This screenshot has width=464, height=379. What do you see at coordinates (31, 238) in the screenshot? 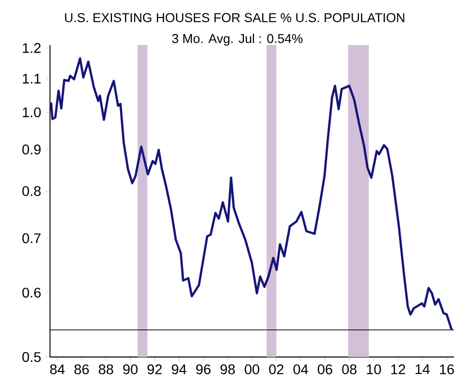
I see `y-tick-label: 0.7` at bounding box center [31, 238].